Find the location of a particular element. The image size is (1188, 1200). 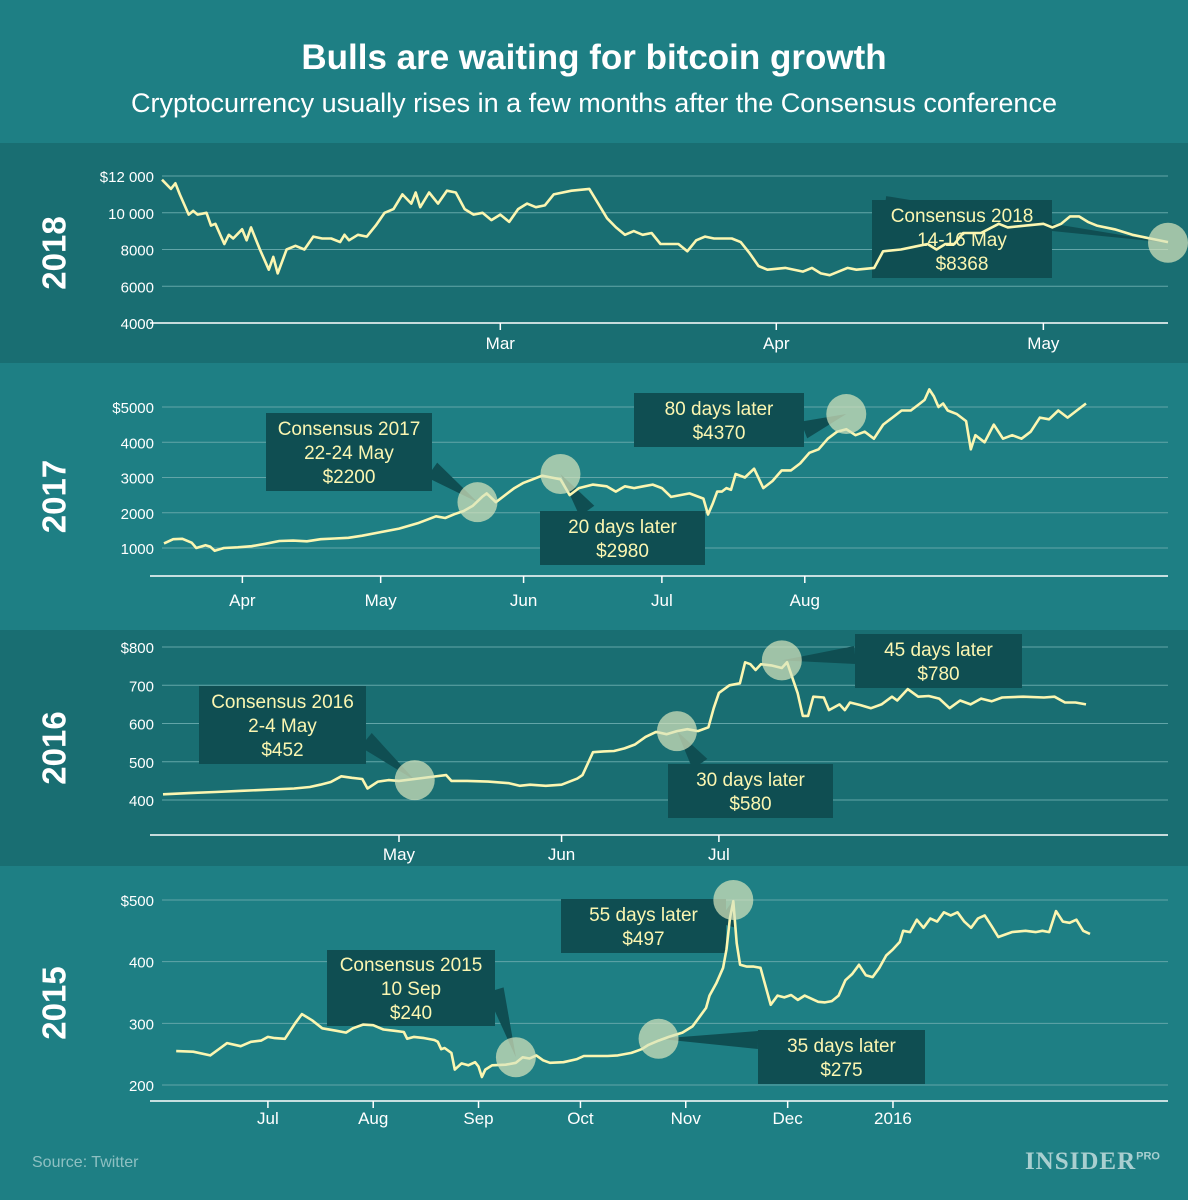

callout-text: Consensus 2016 is located at coordinates (282, 702).